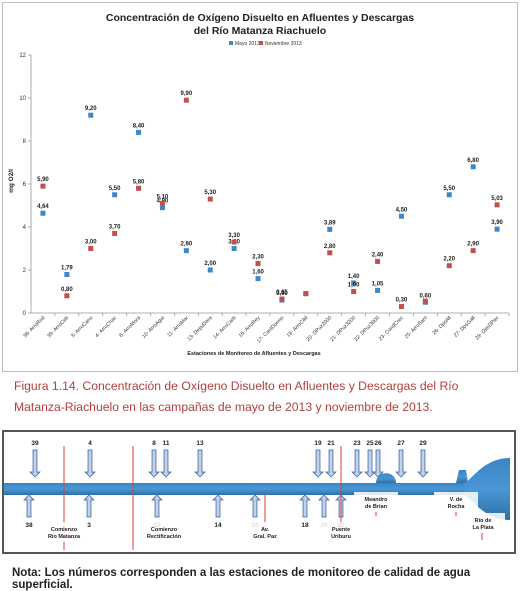 The image size is (520, 591). I want to click on data-label-noviembre: 3,30, so click(234, 236).